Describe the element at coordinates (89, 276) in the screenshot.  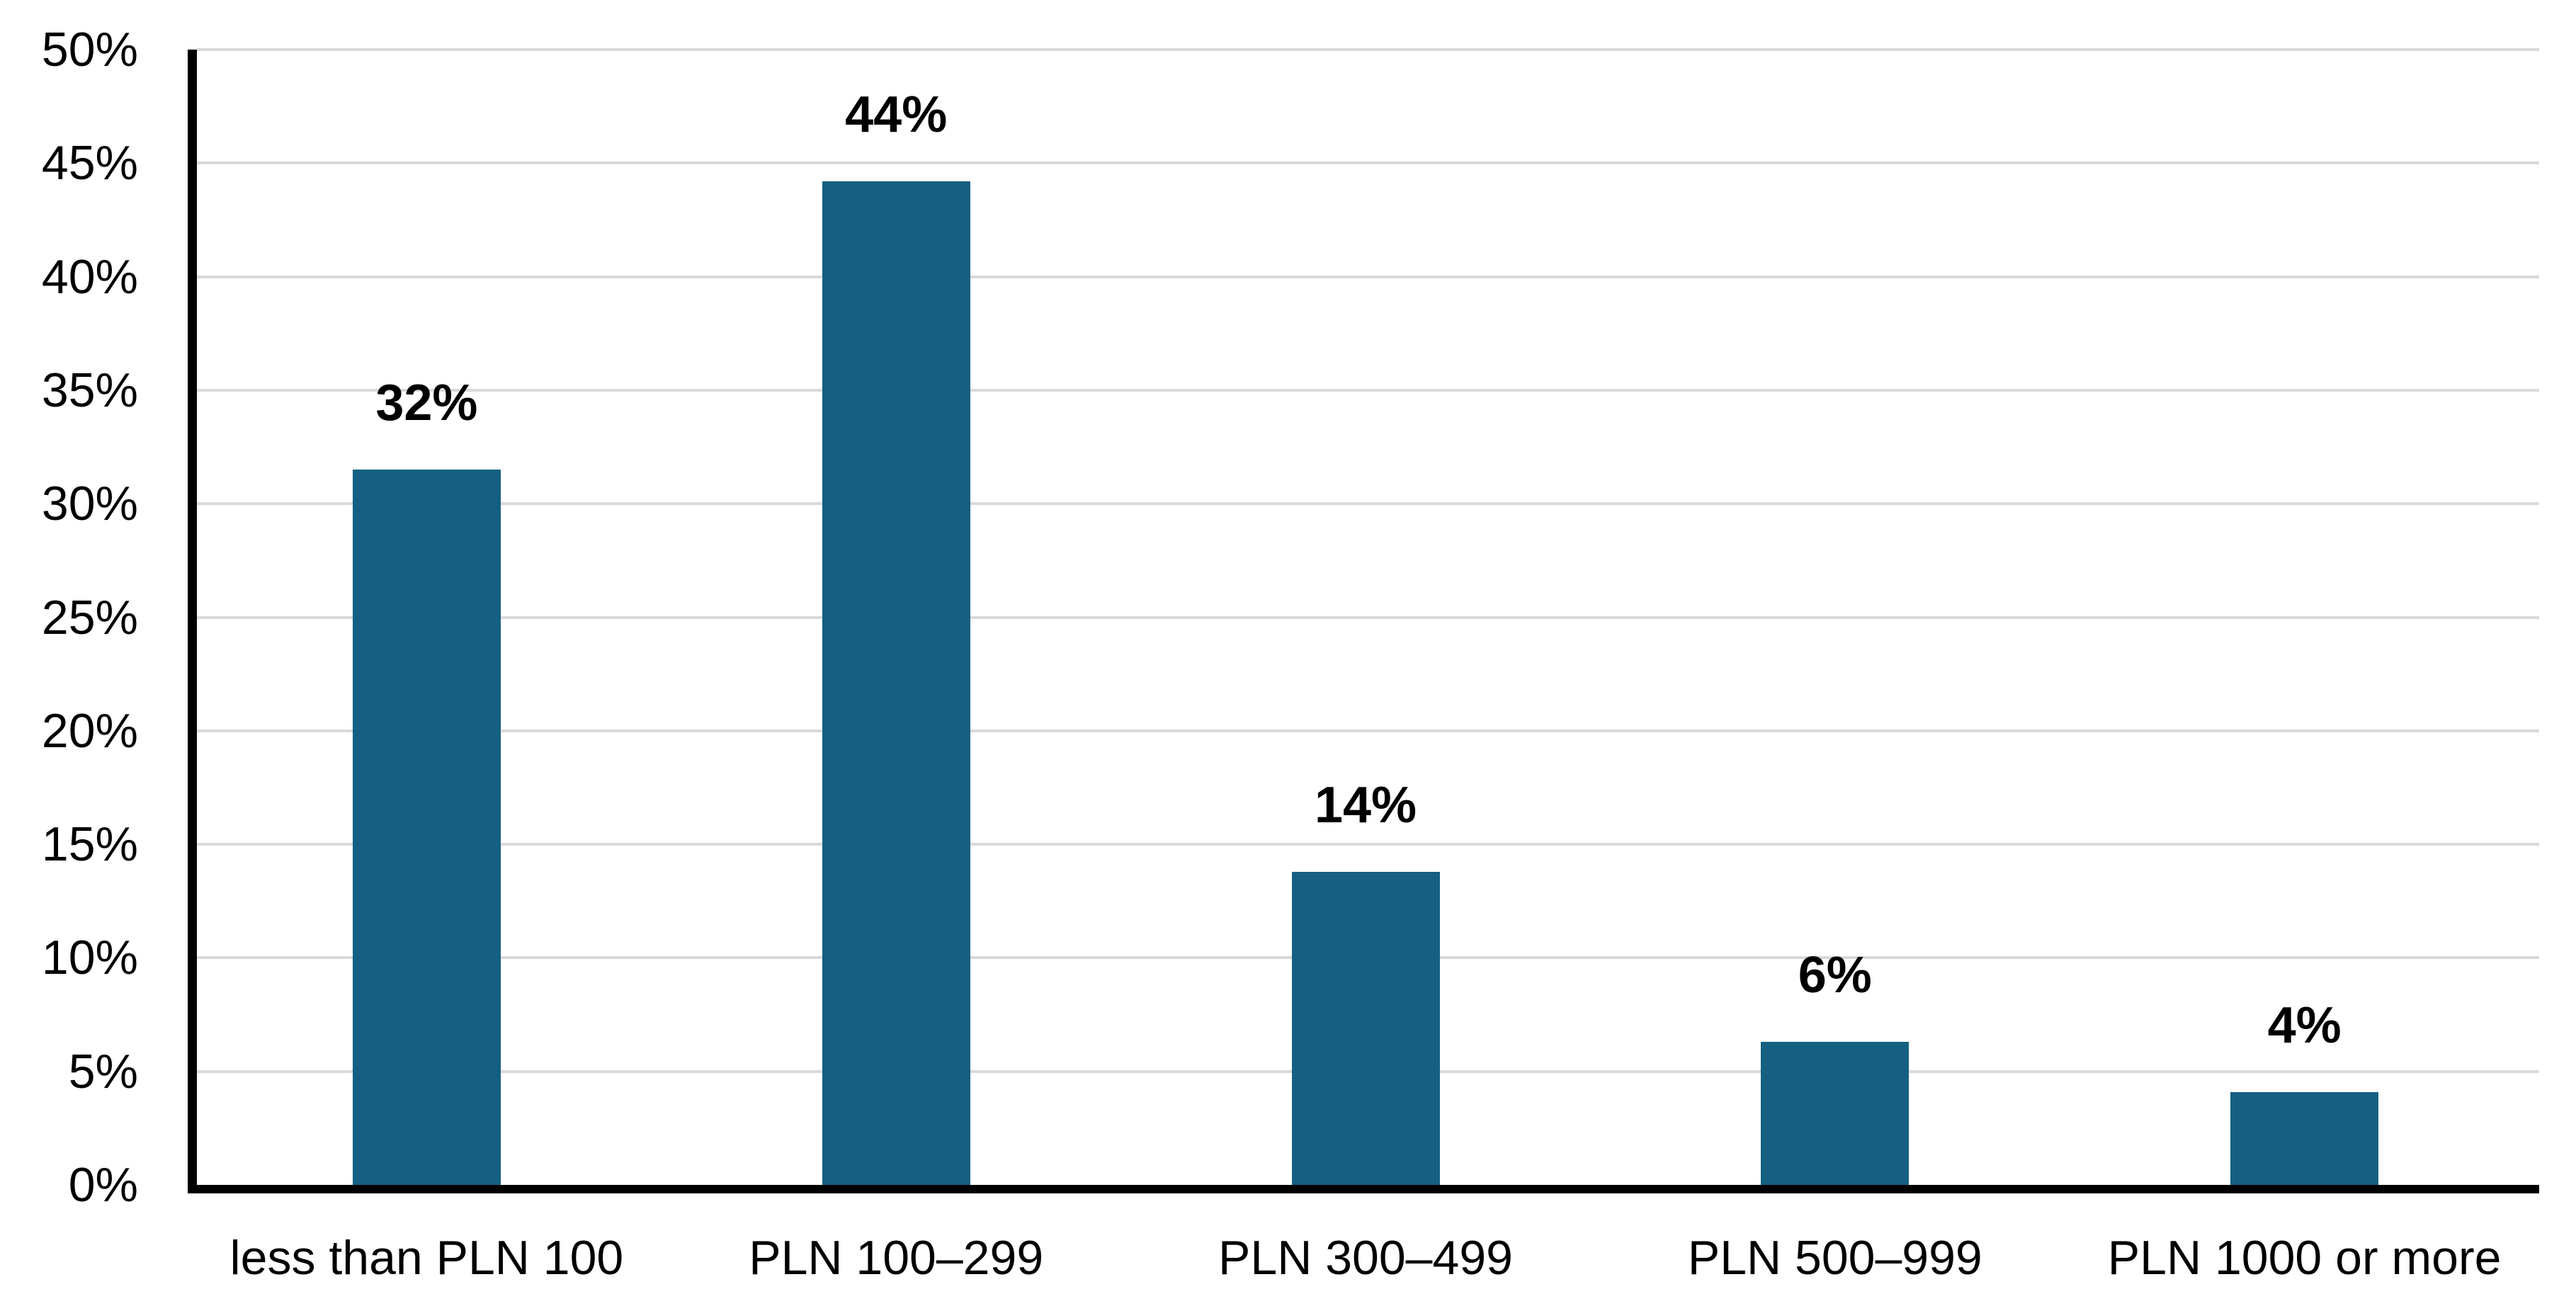
I see `y-axis-tick-label: 40%` at that location.